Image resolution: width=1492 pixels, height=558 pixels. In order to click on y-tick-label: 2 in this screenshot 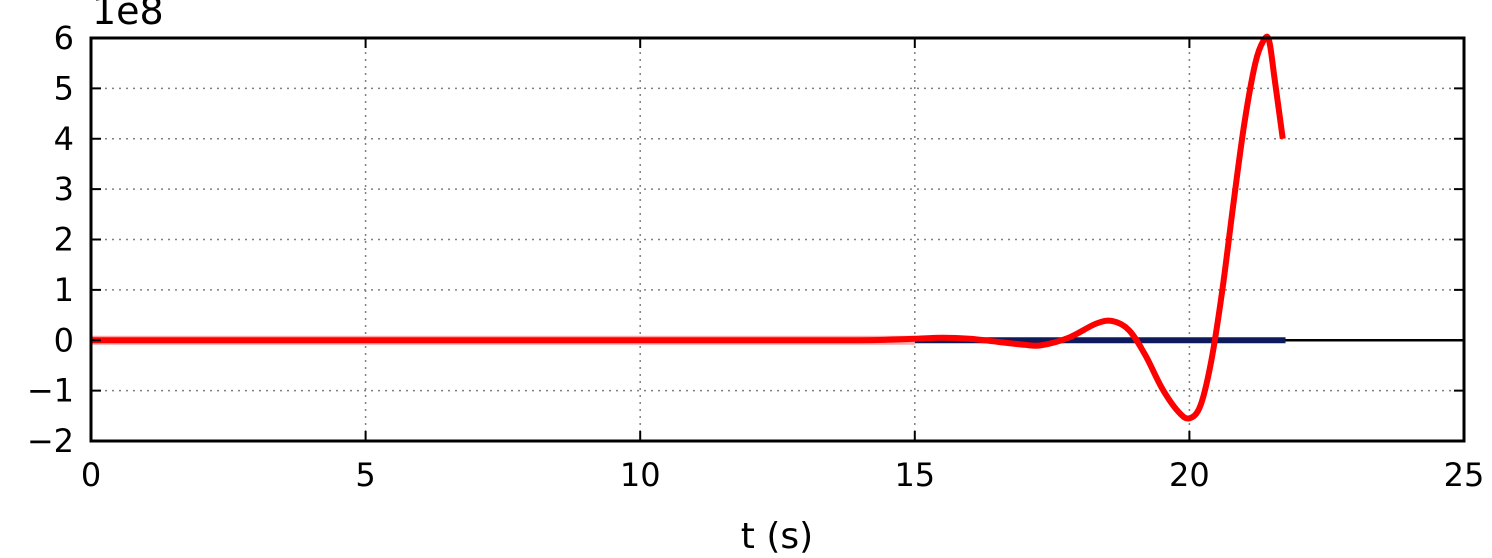, I will do `click(64, 240)`.